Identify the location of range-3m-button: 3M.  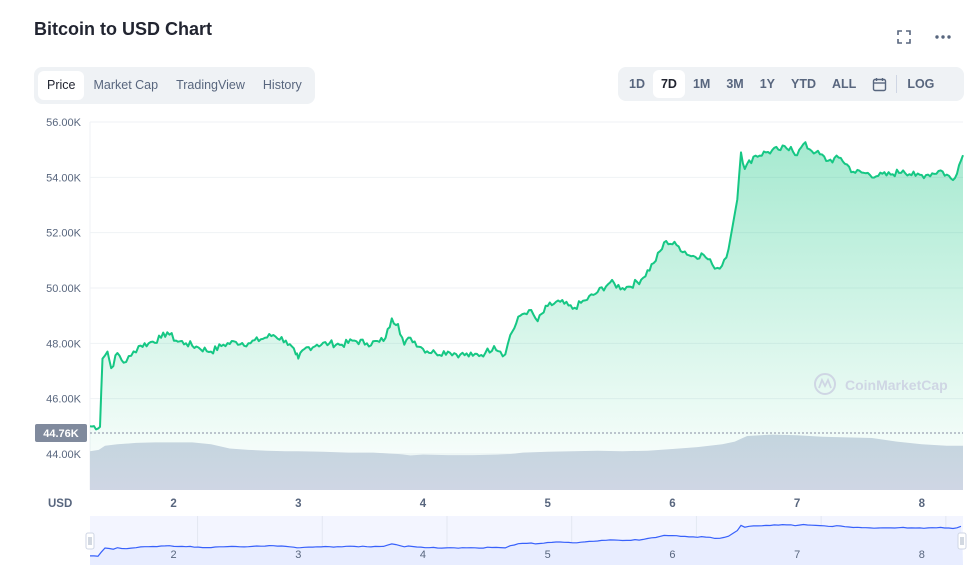
(735, 84).